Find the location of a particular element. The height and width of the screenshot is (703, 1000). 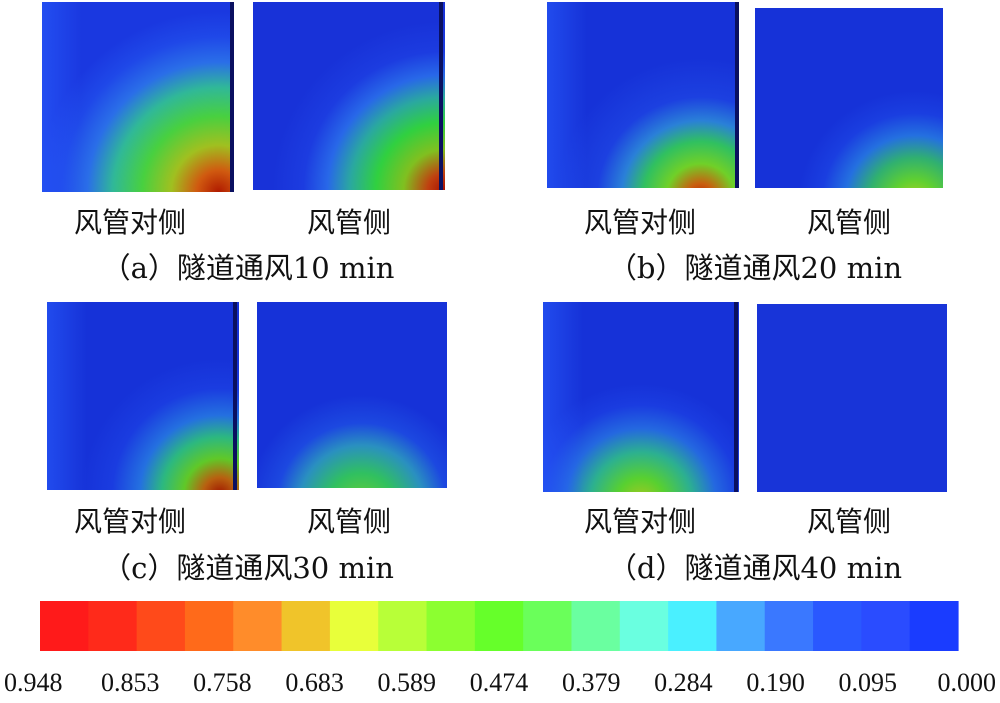

contour-edge-a-left is located at coordinates (62, 97).